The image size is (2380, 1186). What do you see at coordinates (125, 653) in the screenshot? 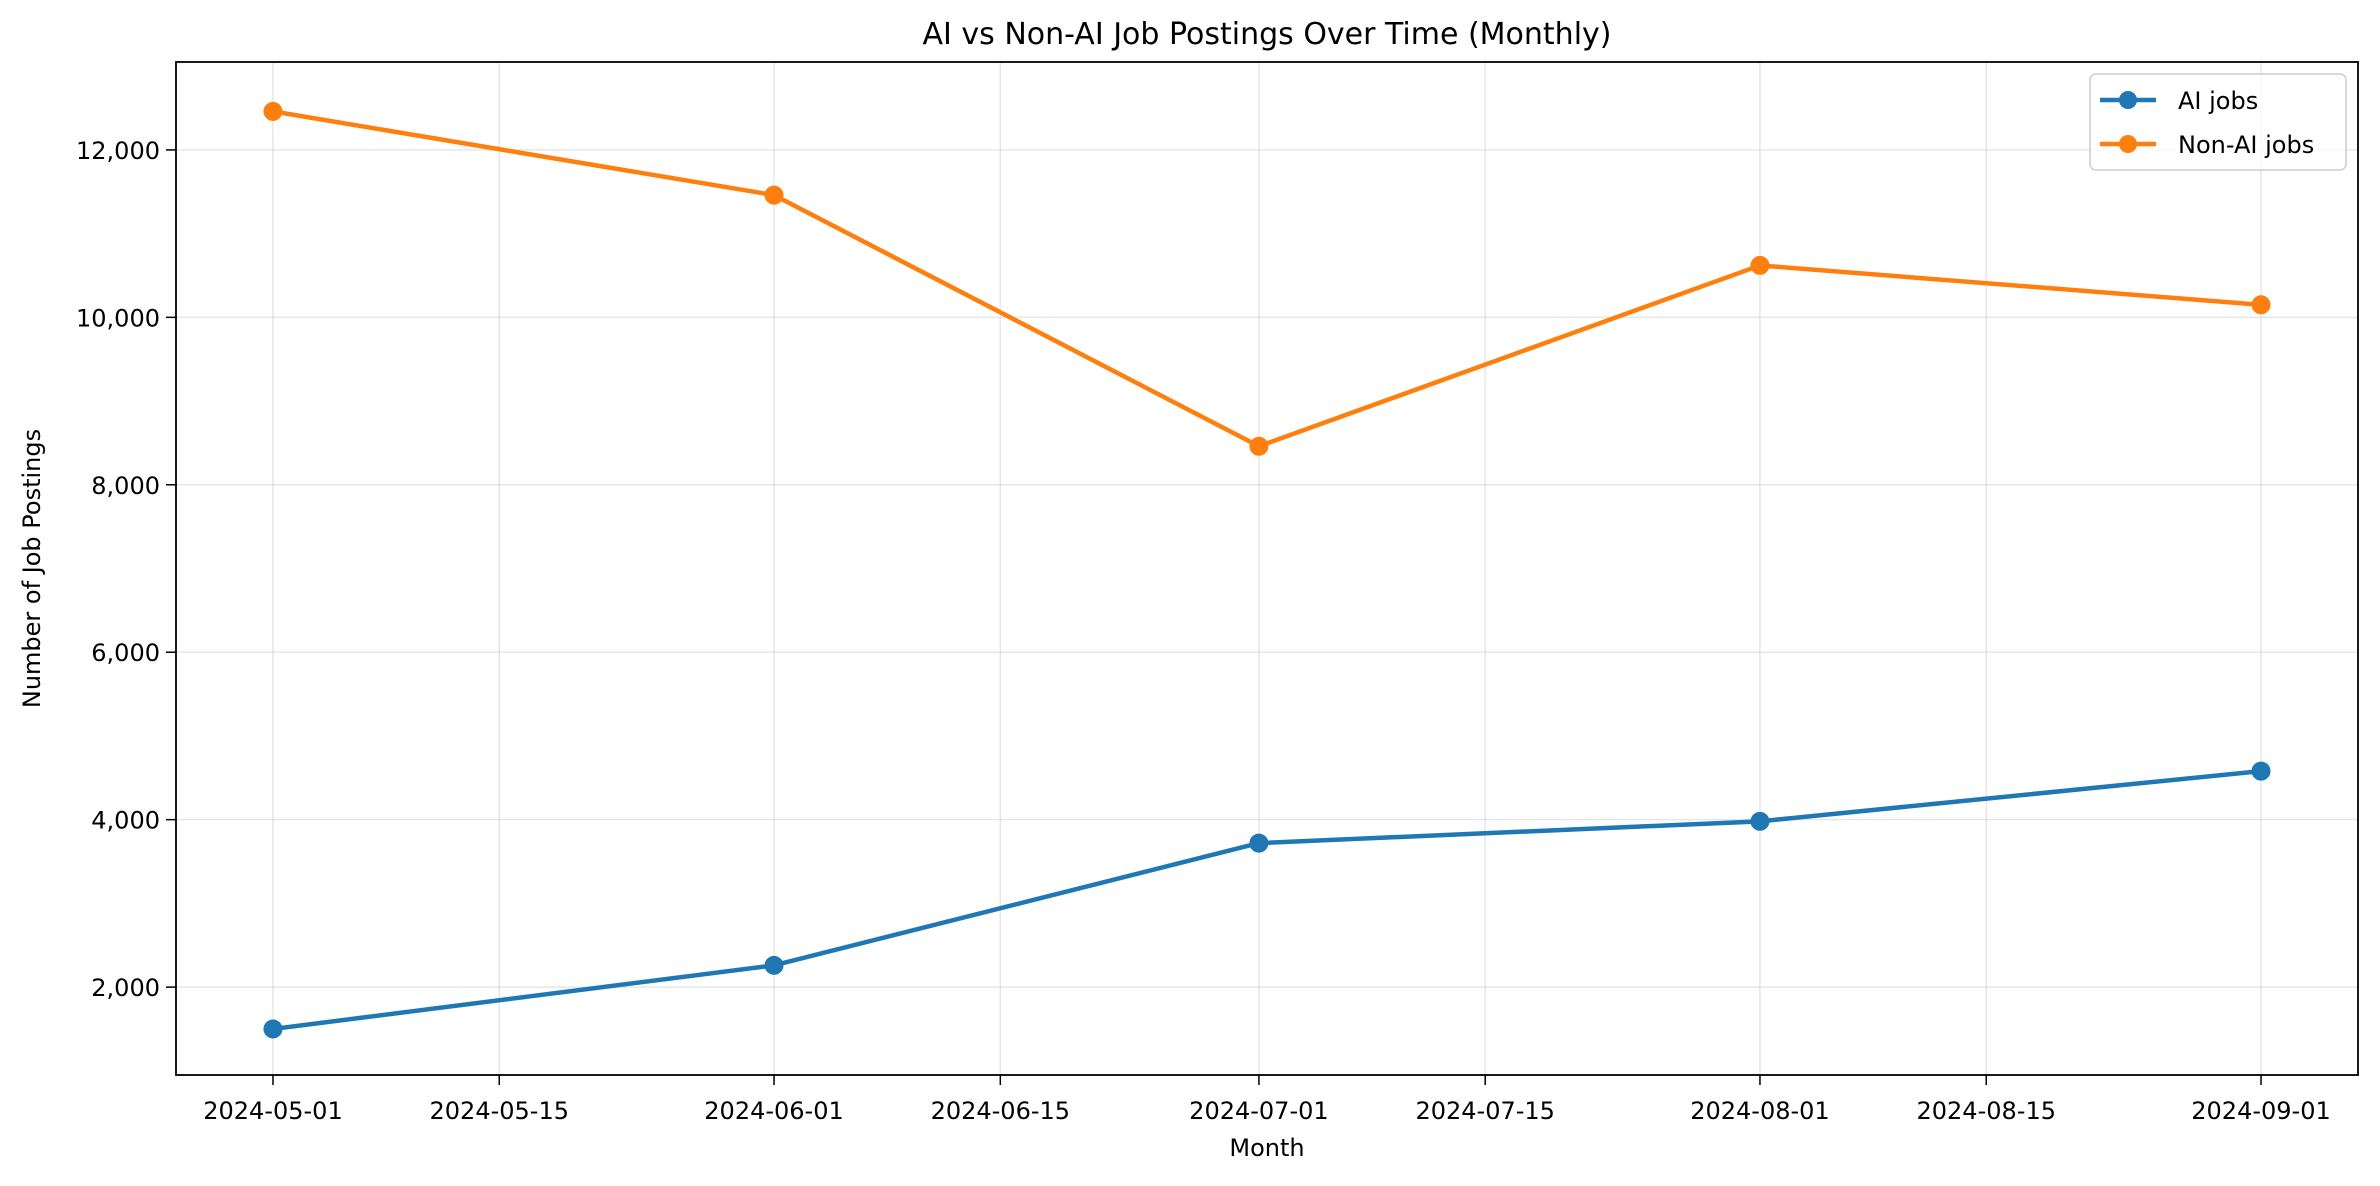
I see `y-tick-label: 6,000` at bounding box center [125, 653].